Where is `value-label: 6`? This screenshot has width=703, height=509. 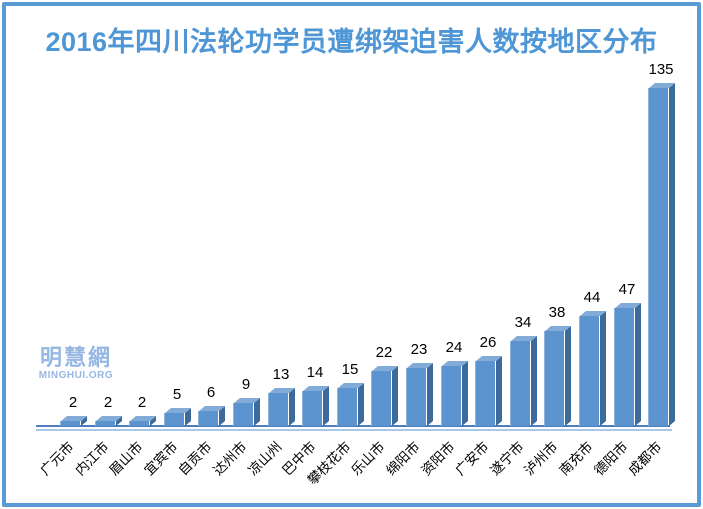 value-label: 6 is located at coordinates (211, 392).